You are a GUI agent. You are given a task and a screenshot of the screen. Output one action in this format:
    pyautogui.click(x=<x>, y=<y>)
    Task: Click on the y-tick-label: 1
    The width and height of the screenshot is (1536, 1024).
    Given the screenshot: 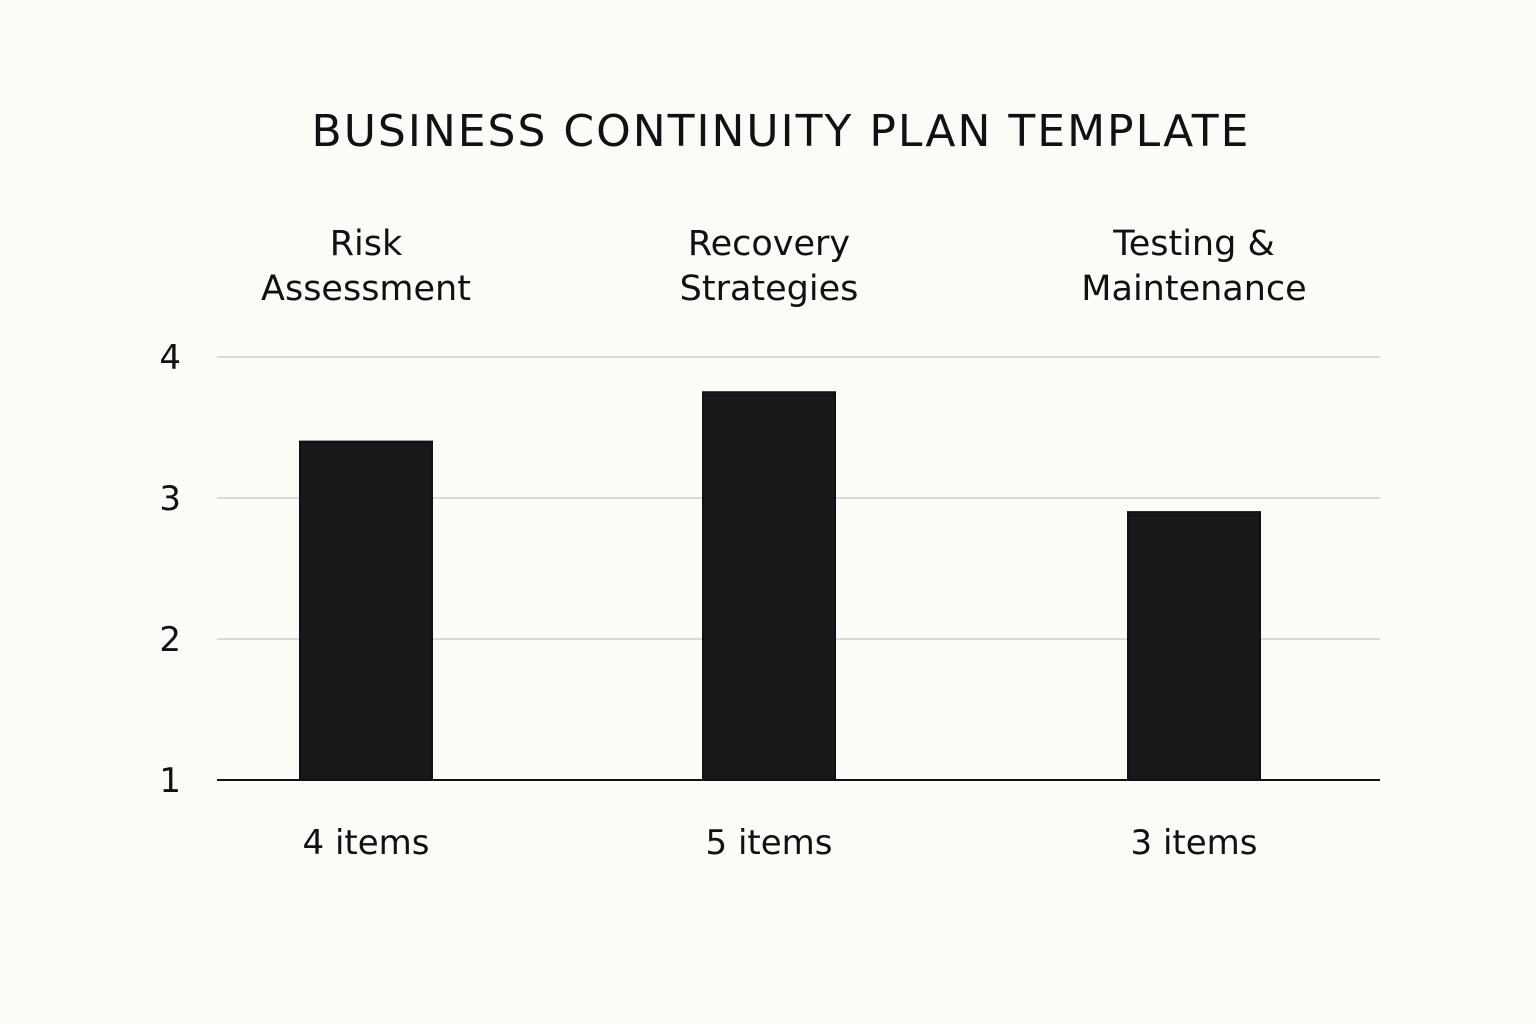 What is the action you would take?
    pyautogui.click(x=170, y=781)
    